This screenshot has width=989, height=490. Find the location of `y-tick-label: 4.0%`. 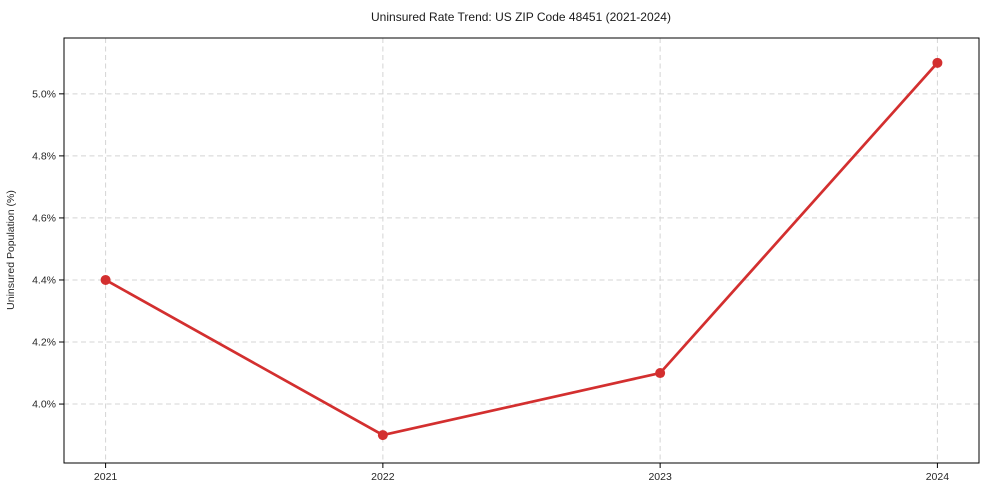

y-tick-label: 4.0% is located at coordinates (44, 405).